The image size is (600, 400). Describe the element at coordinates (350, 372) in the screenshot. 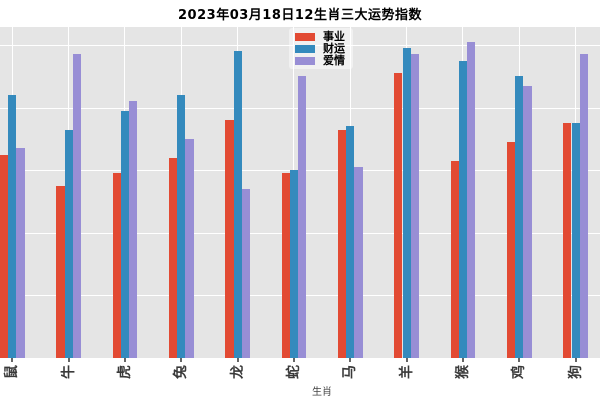

I see `x-tick-label-马: 马` at that location.